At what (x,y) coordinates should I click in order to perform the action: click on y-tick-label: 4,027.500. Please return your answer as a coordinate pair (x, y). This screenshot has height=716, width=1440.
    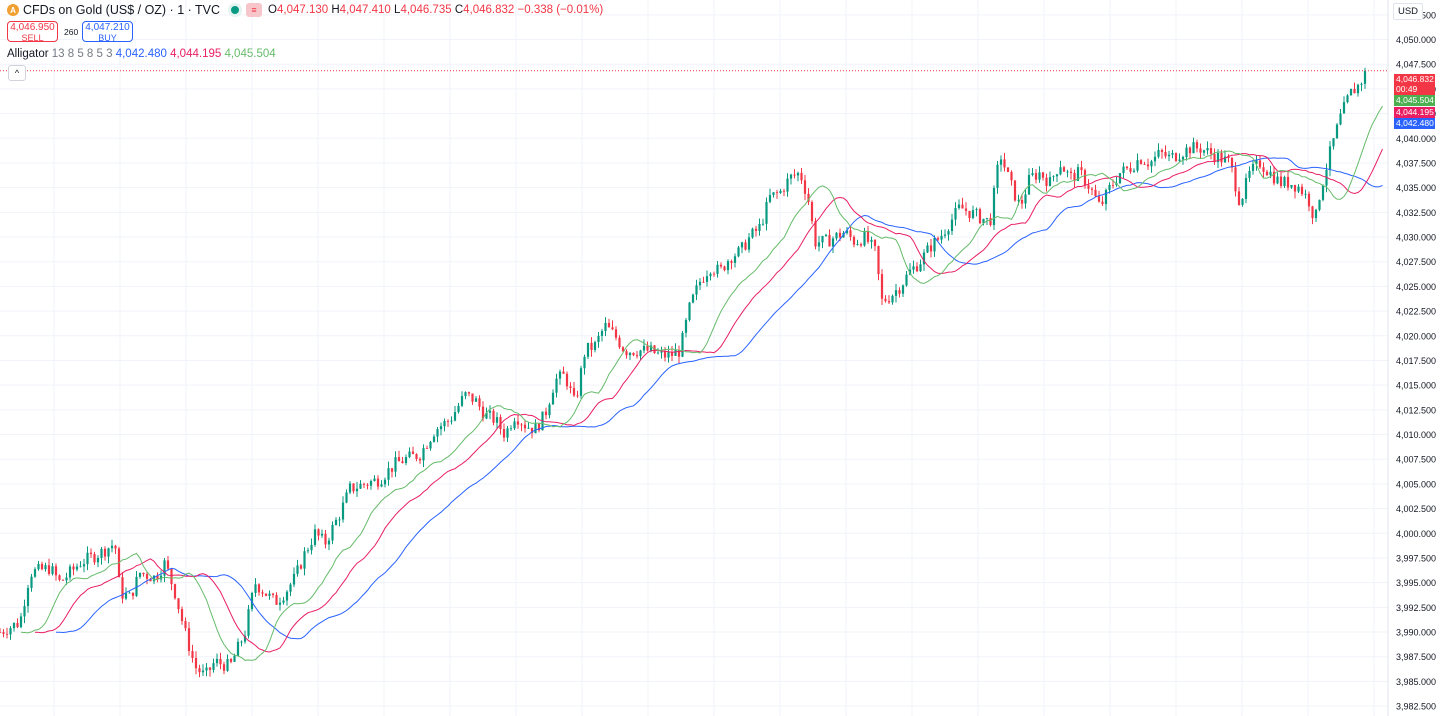
    Looking at the image, I should click on (1416, 262).